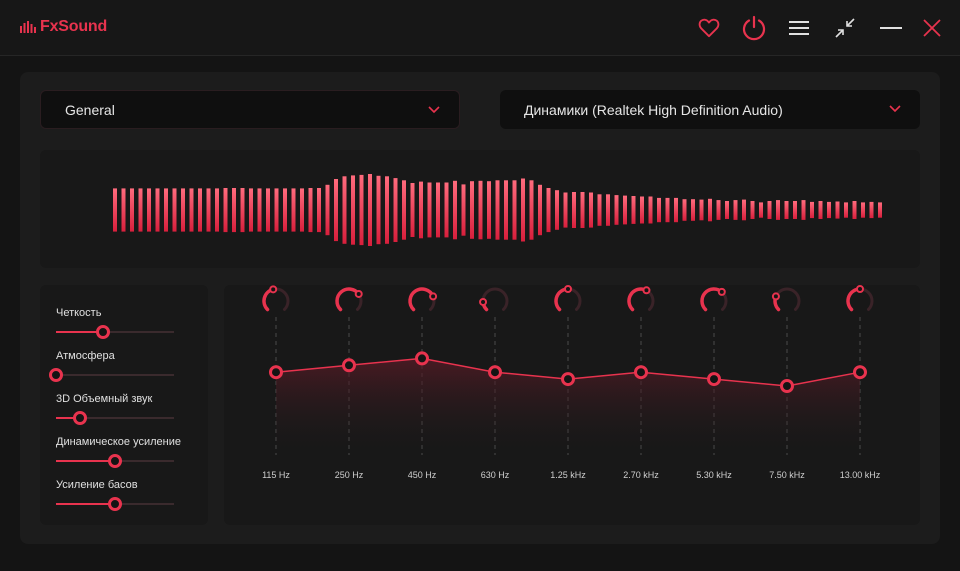 The image size is (960, 571). What do you see at coordinates (891, 28) in the screenshot?
I see `minimize-button` at bounding box center [891, 28].